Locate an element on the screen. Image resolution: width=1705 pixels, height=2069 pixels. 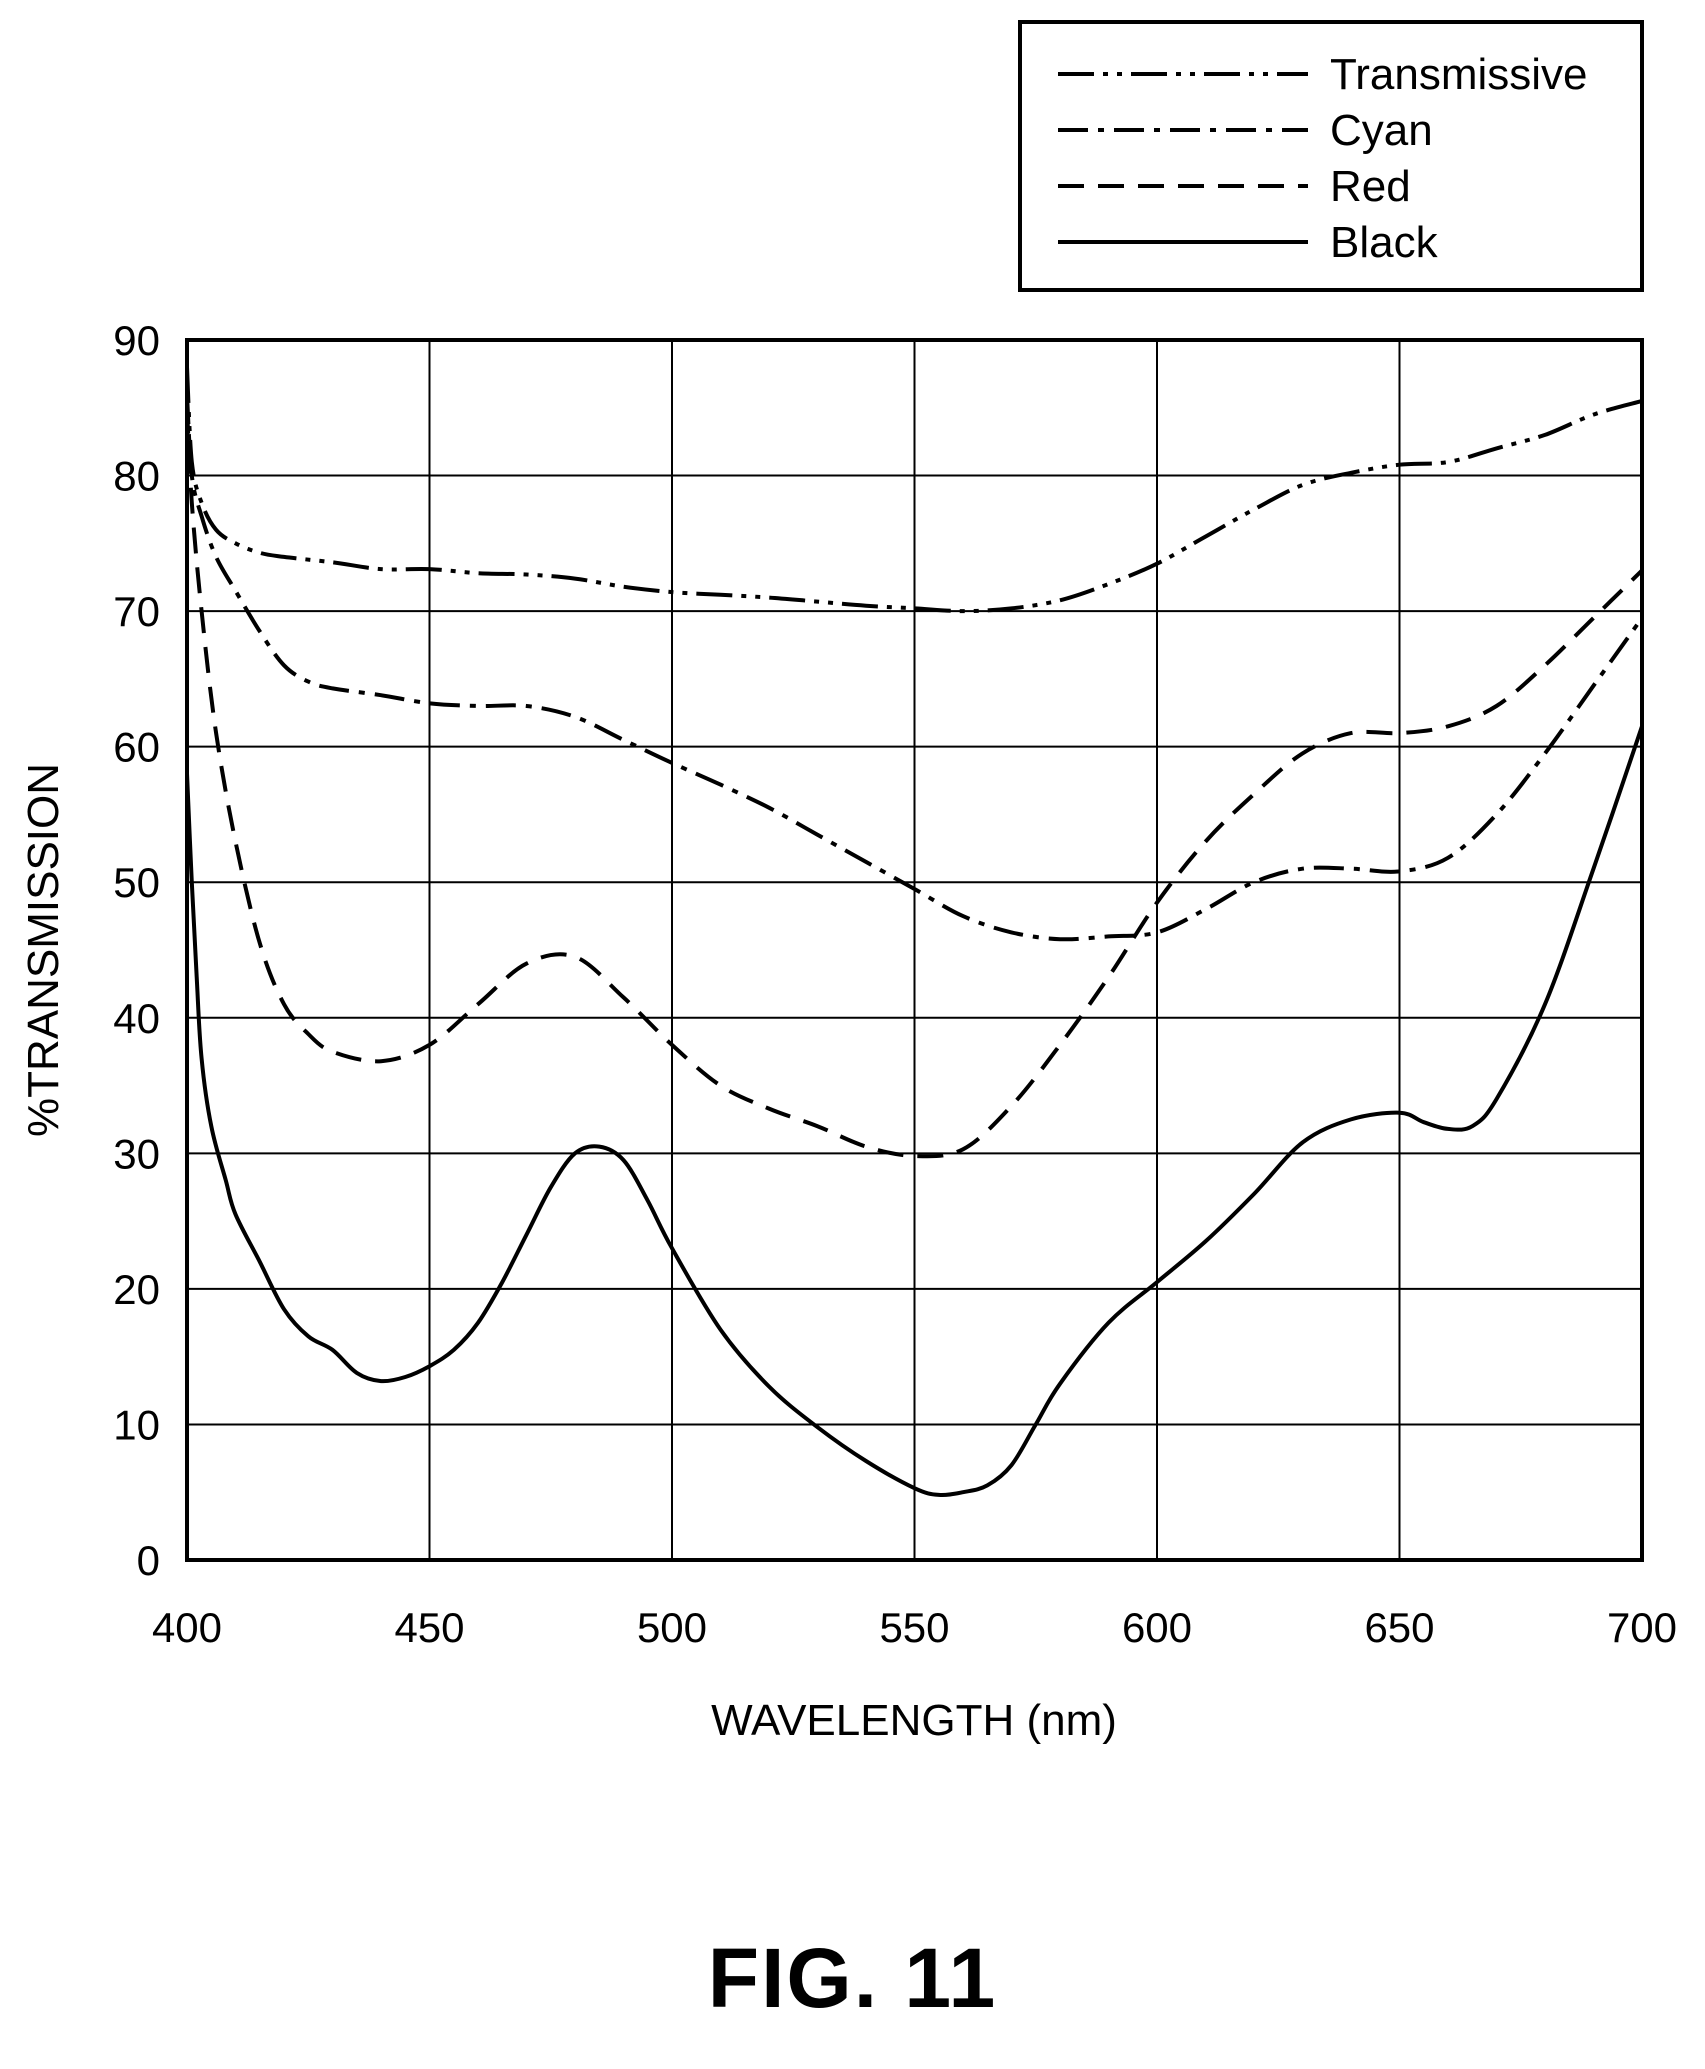
x-tick-label: 550 is located at coordinates (914, 1627).